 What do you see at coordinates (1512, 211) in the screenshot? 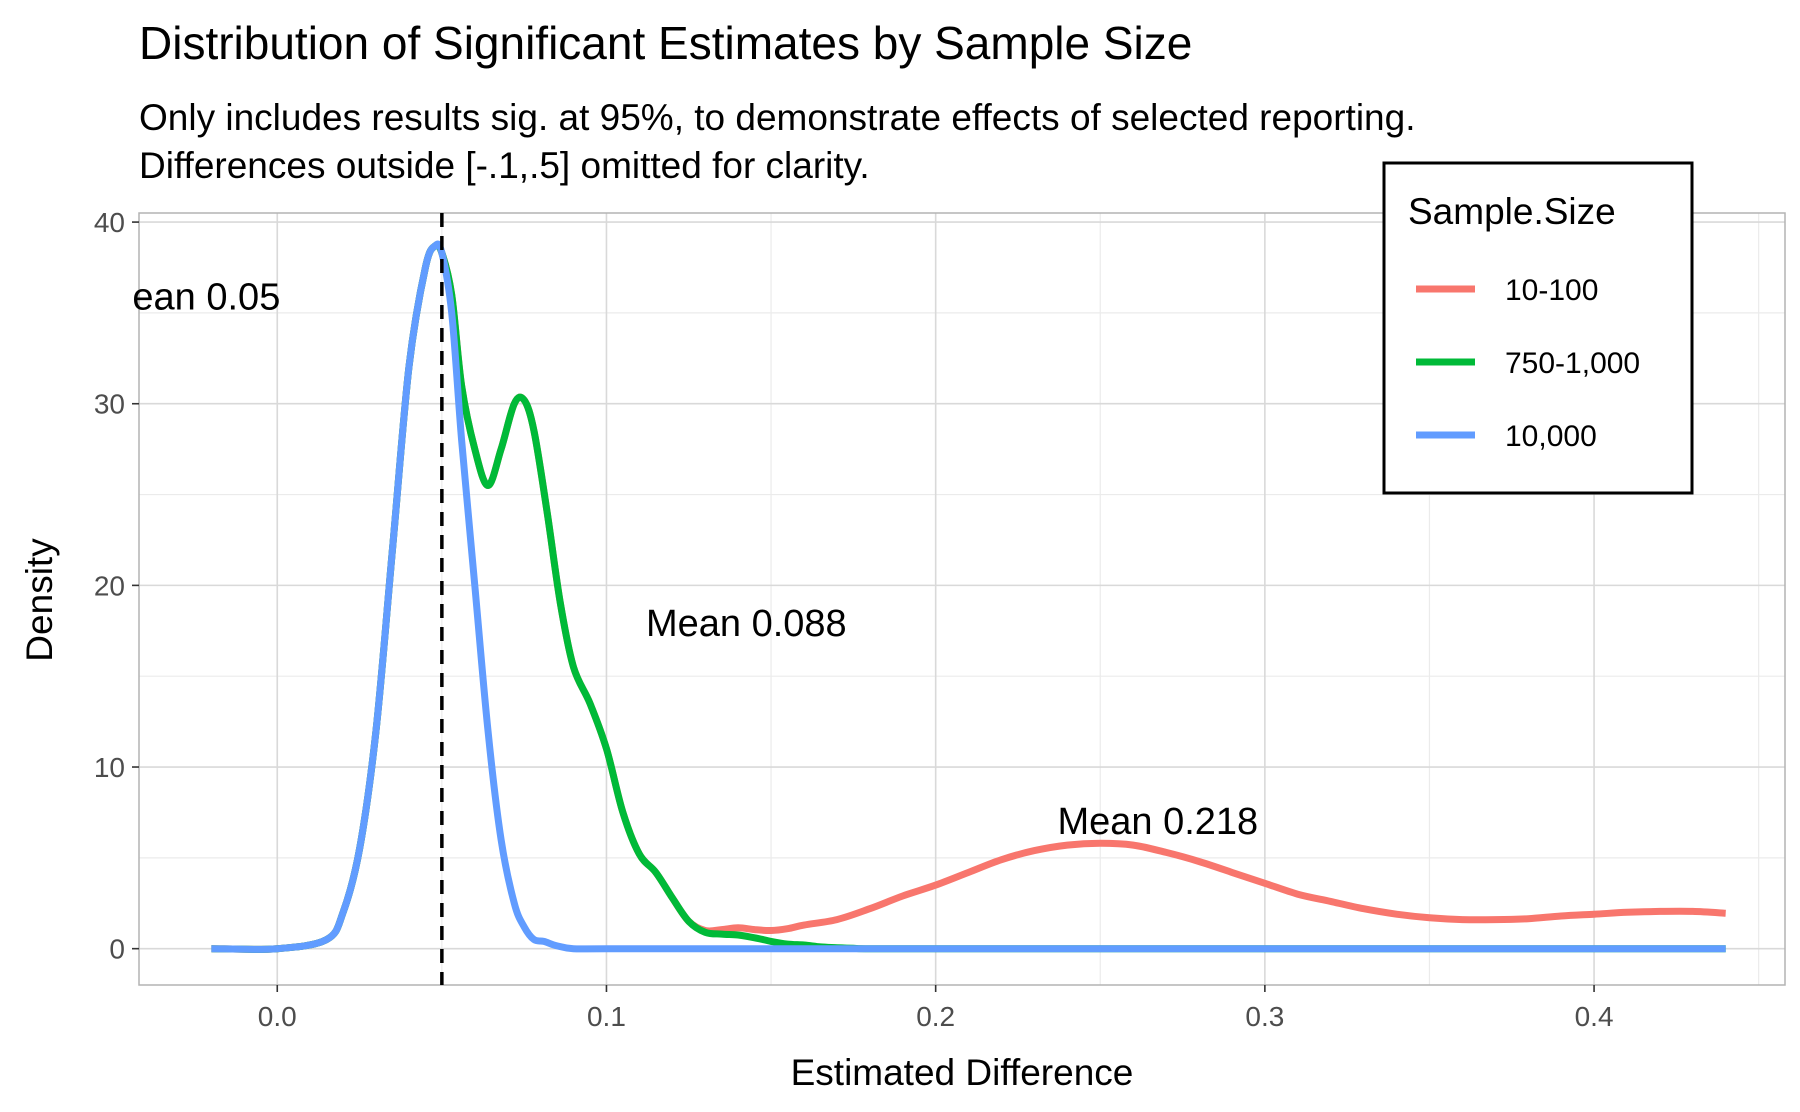
I see `legend-title: Sample.Size` at bounding box center [1512, 211].